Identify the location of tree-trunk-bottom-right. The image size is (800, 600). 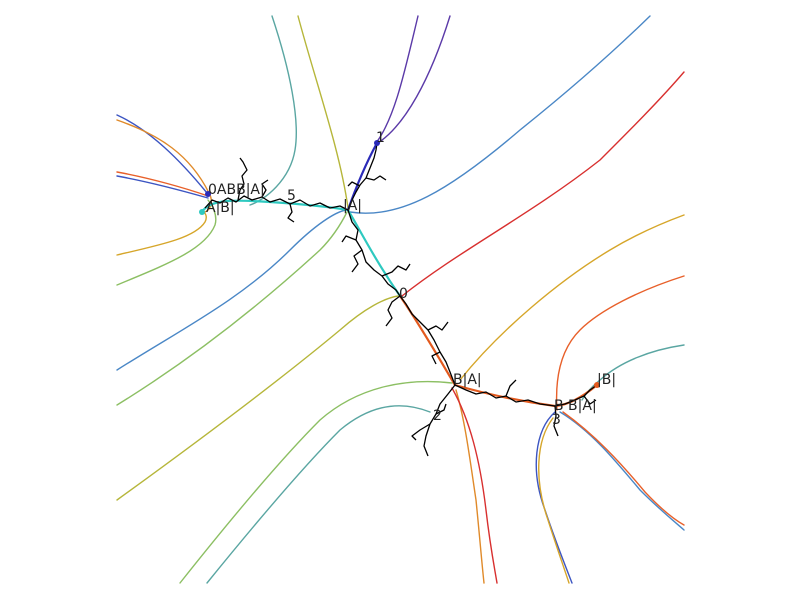
(556, 421).